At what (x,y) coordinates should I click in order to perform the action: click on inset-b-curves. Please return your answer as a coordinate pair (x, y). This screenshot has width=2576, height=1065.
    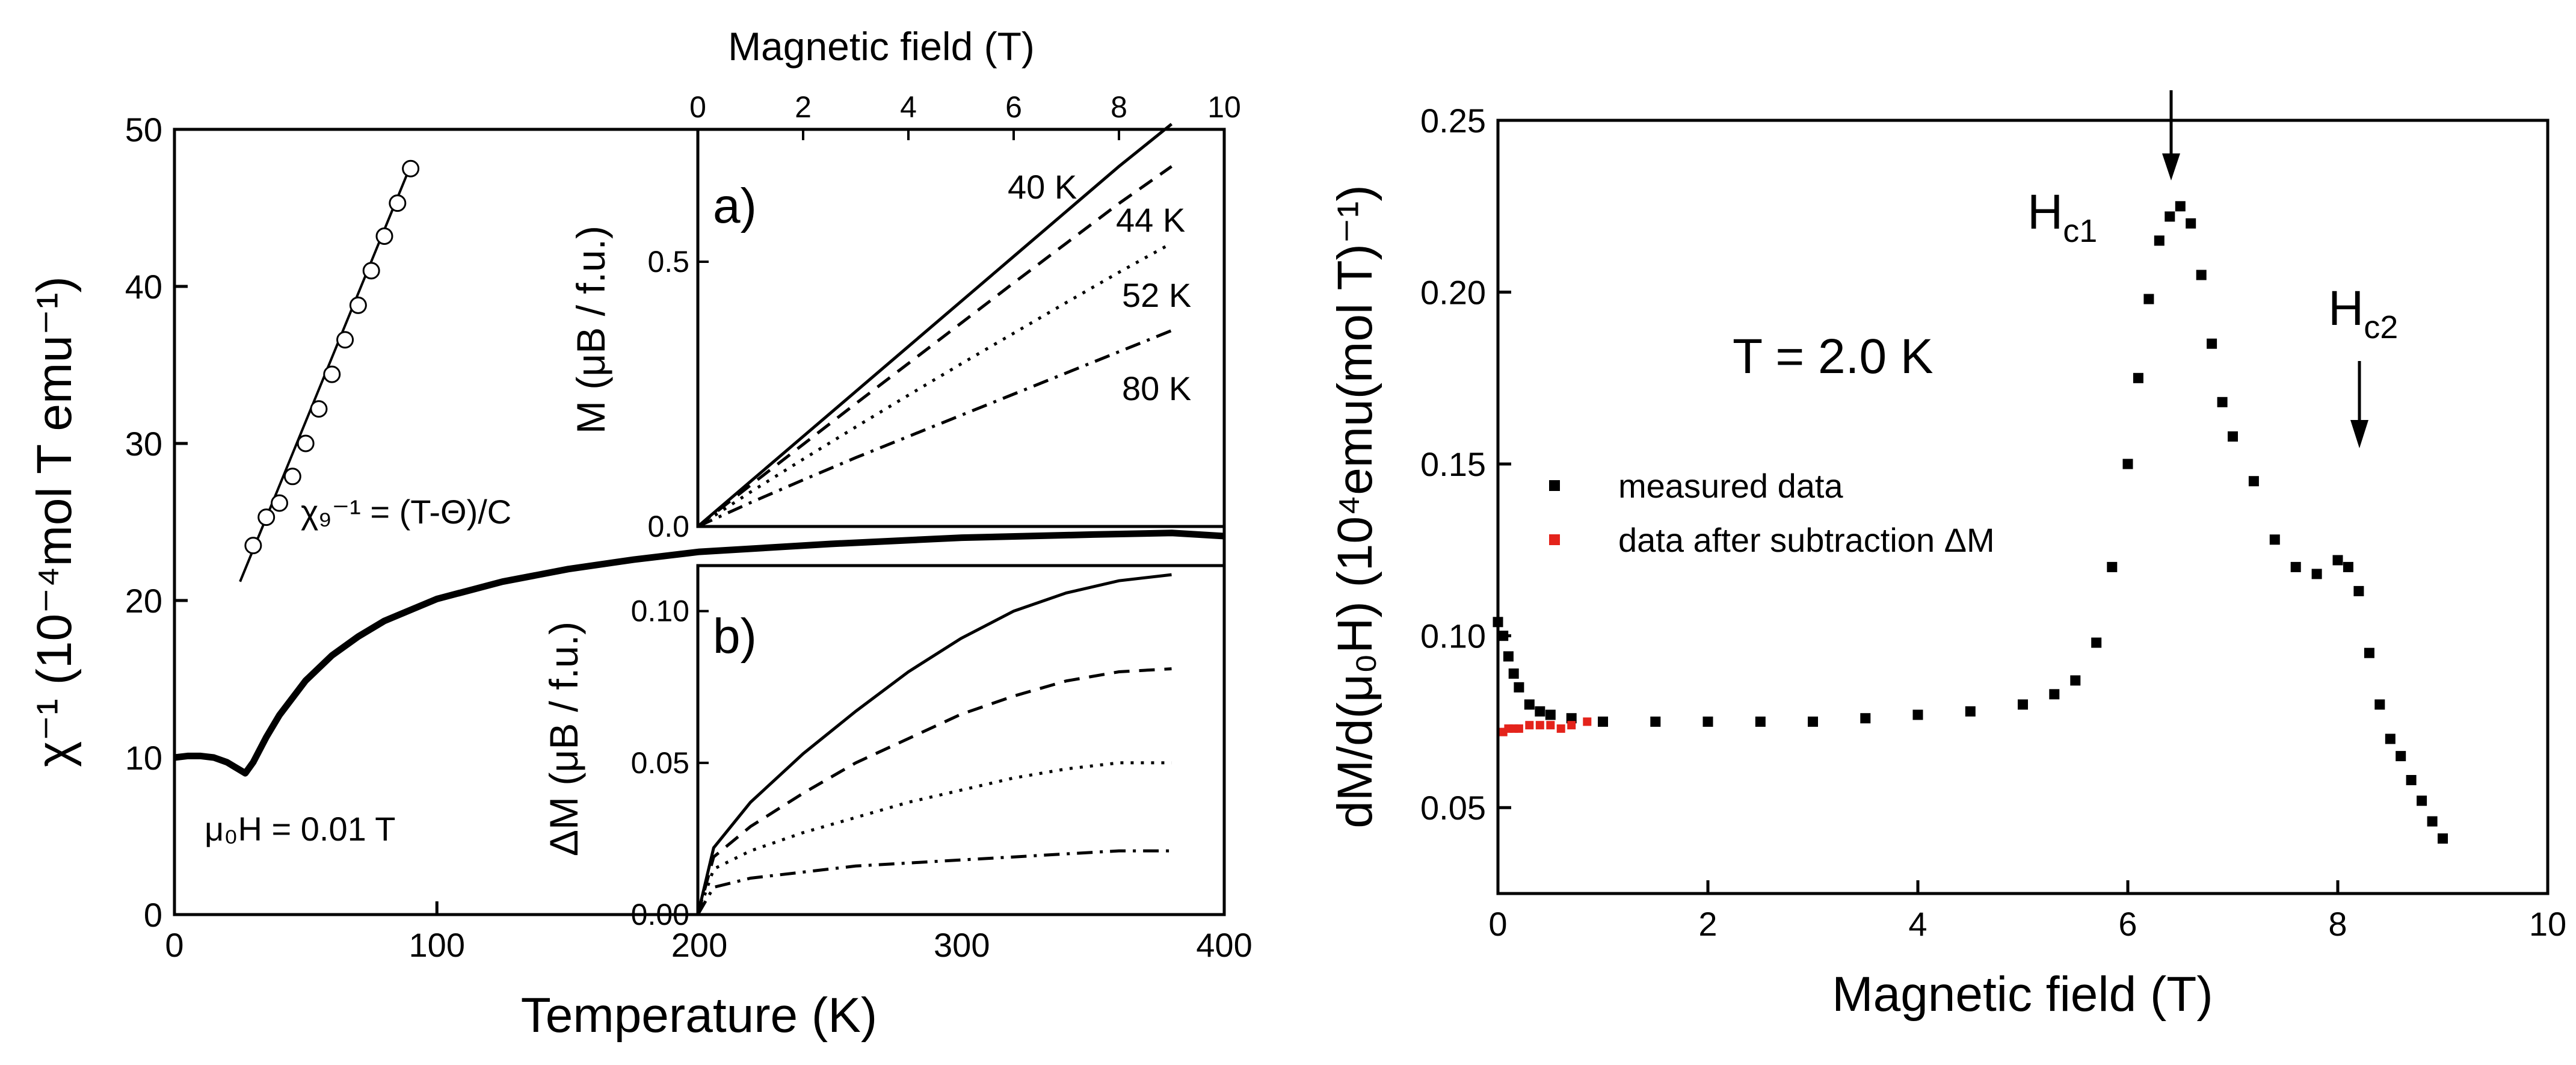
    Looking at the image, I should click on (934, 744).